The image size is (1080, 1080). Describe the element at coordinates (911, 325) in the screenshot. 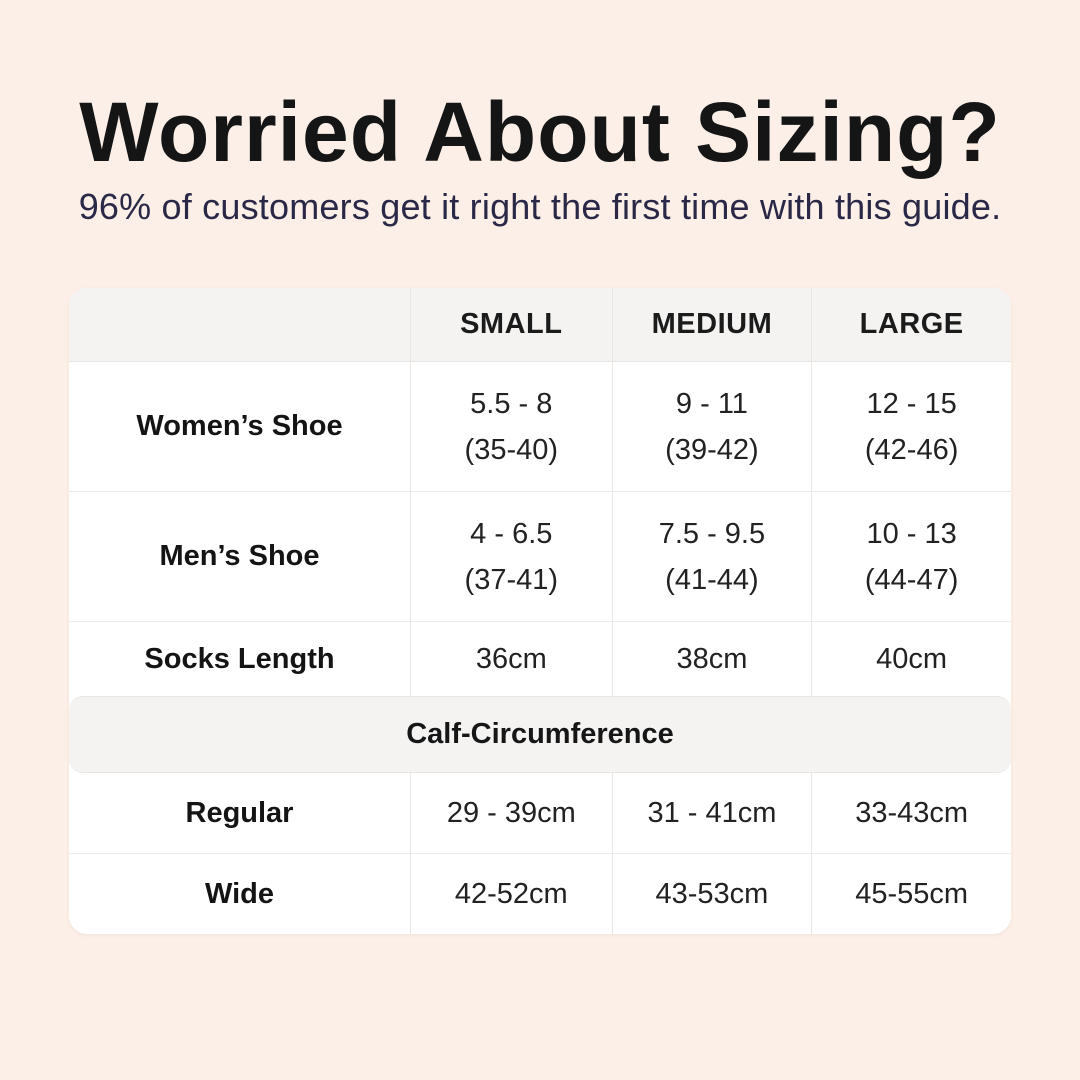

I see `column-header-large: LARGE` at that location.